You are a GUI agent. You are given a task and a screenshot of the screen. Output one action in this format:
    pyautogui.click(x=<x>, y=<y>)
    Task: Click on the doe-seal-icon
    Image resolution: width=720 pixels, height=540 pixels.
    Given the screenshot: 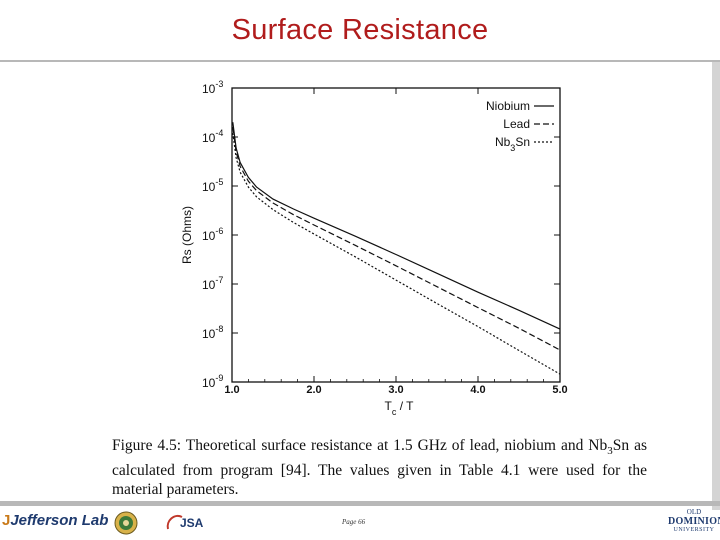 What is the action you would take?
    pyautogui.click(x=126, y=523)
    